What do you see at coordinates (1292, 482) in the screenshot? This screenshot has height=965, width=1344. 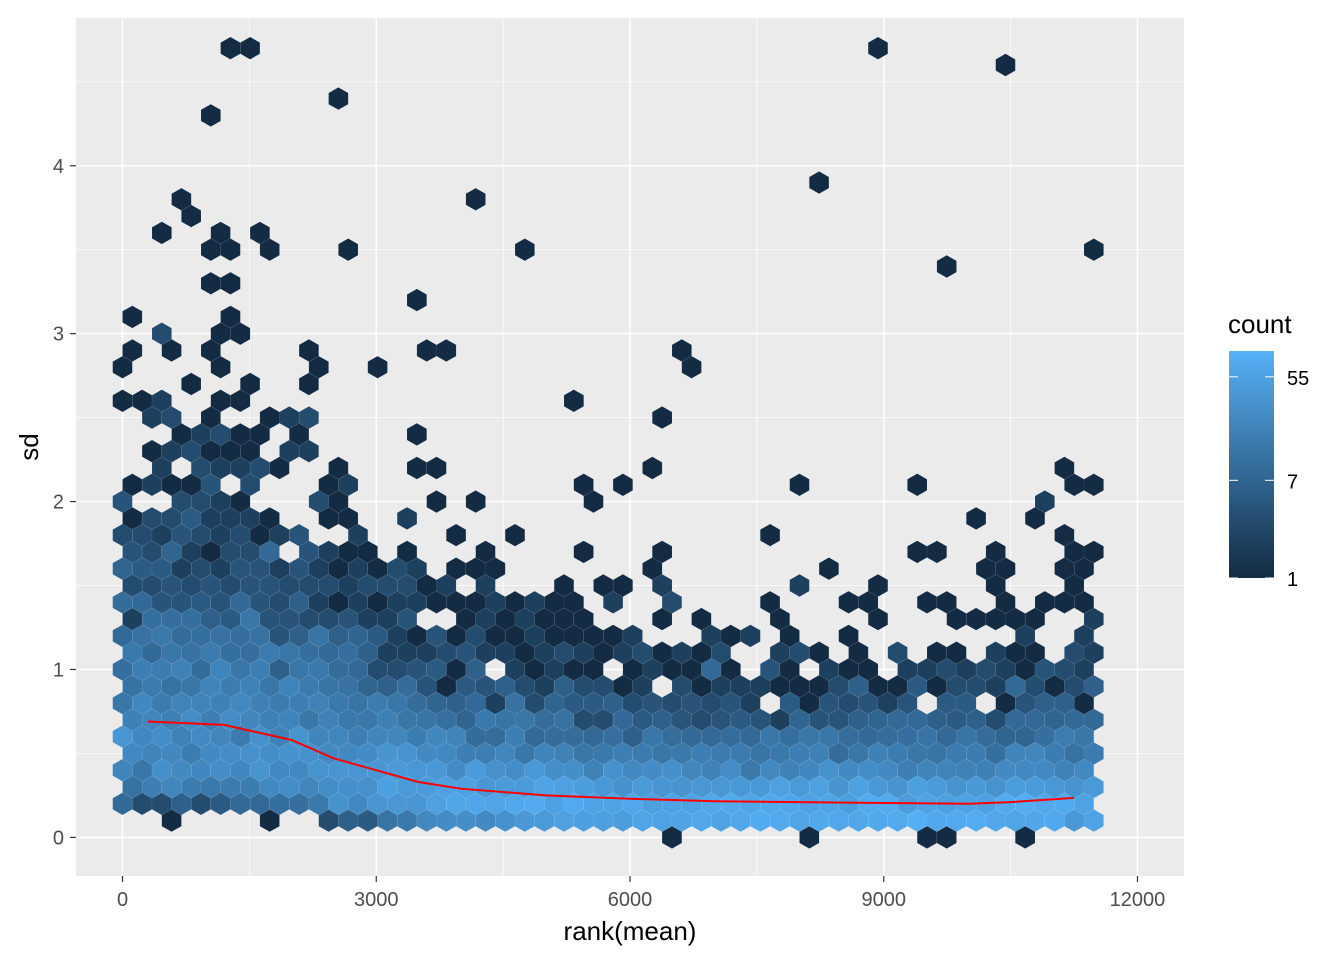 I see `legend-break-label: 7` at bounding box center [1292, 482].